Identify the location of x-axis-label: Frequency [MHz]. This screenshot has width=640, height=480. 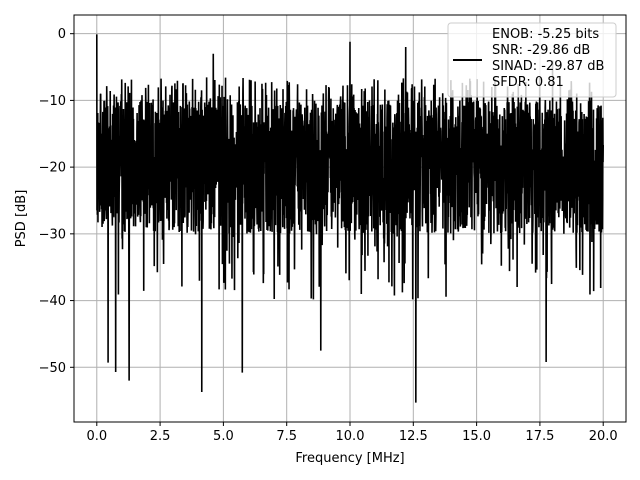
(349, 458).